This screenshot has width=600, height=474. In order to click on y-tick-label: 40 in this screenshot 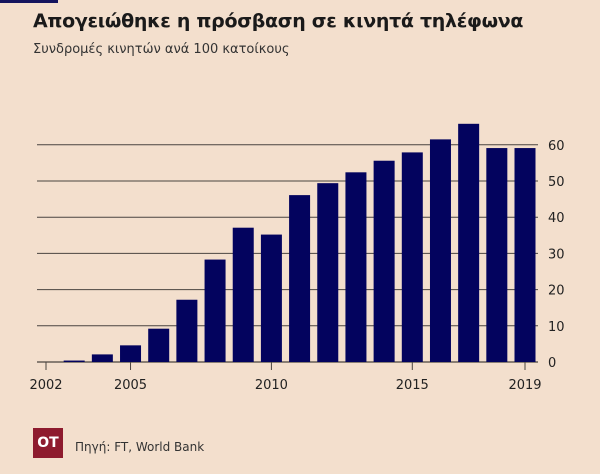, I will do `click(556, 218)`.